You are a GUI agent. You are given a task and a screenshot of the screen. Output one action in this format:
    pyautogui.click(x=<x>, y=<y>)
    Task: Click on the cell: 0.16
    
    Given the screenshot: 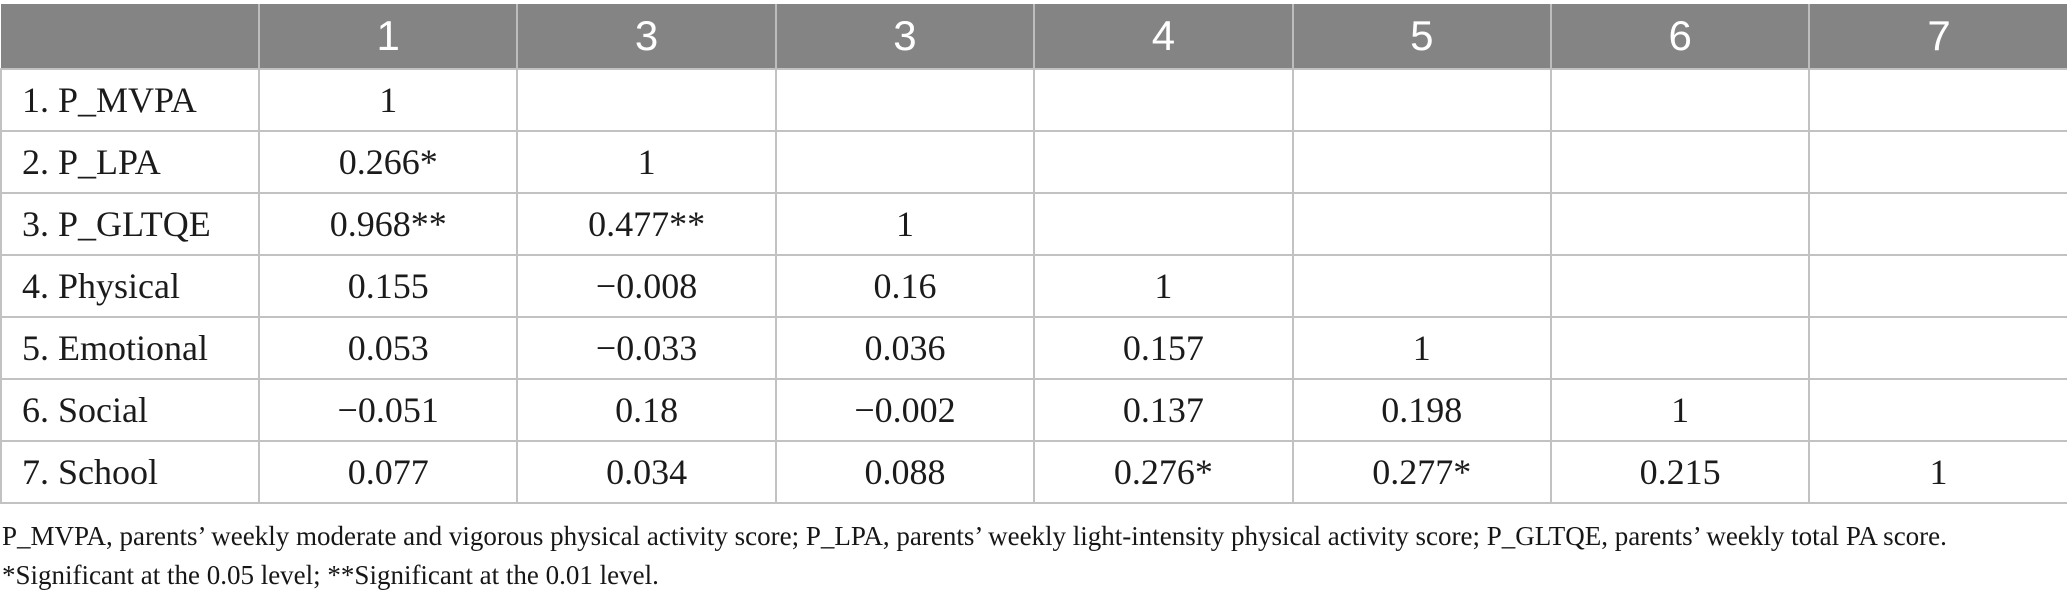 What is the action you would take?
    pyautogui.click(x=905, y=286)
    